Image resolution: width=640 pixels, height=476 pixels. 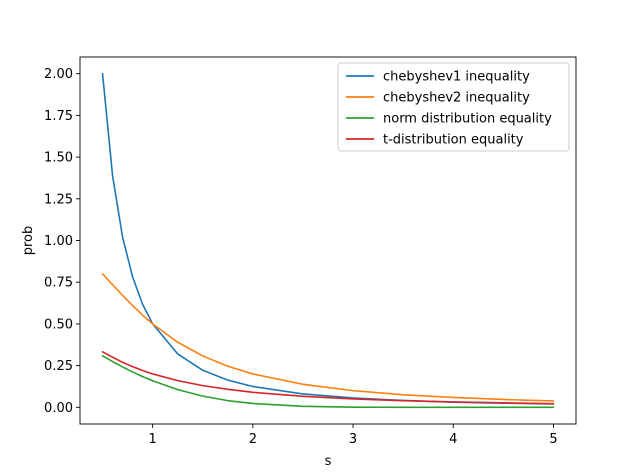 I want to click on y-axis-label: prob, so click(x=28, y=241).